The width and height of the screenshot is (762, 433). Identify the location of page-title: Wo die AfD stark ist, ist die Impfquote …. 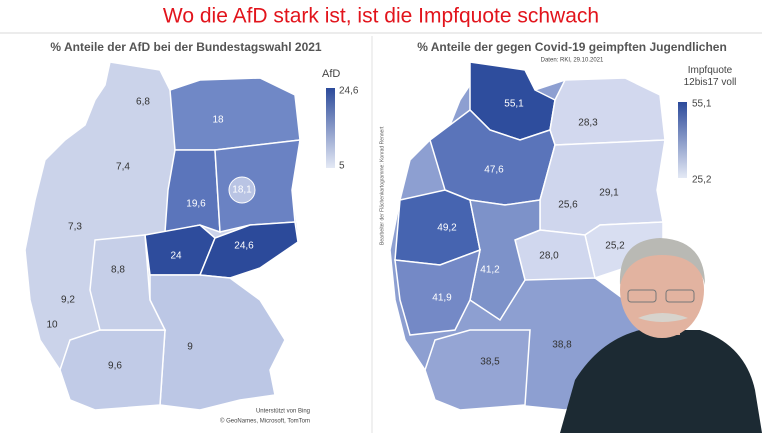
(381, 16).